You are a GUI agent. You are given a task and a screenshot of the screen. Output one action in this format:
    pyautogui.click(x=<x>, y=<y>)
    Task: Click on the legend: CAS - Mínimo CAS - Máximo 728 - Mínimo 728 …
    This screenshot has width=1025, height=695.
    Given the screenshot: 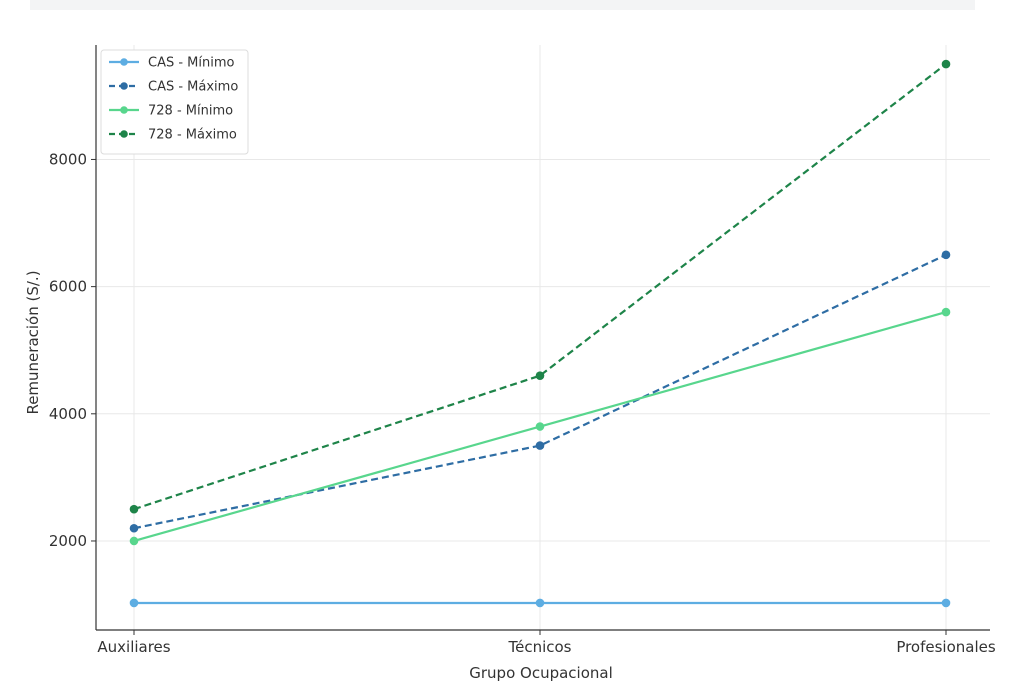 What is the action you would take?
    pyautogui.click(x=174, y=102)
    